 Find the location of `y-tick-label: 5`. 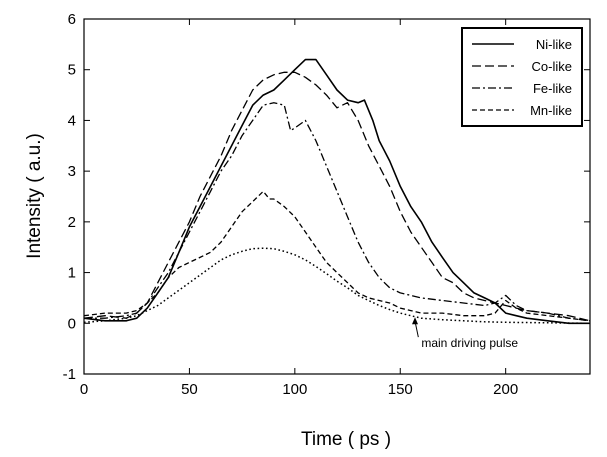

y-tick-label: 5 is located at coordinates (72, 70).